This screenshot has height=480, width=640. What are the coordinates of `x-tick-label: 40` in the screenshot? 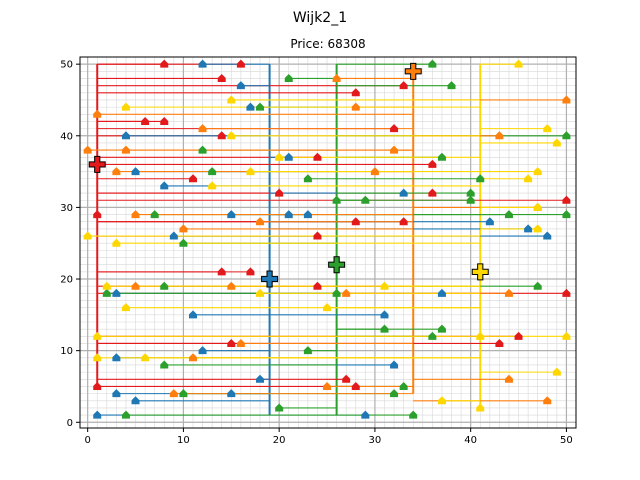 It's located at (470, 440).